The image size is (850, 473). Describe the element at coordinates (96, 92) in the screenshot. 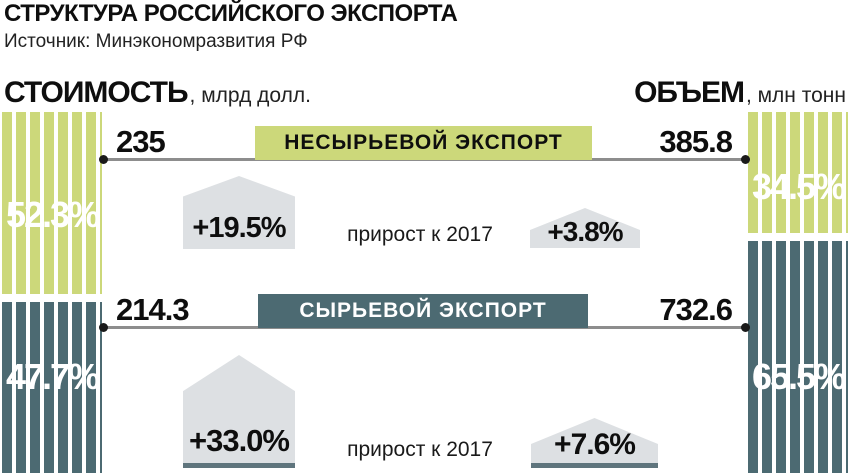

I see `axis-title-cost: СТОИМОСТЬ` at that location.